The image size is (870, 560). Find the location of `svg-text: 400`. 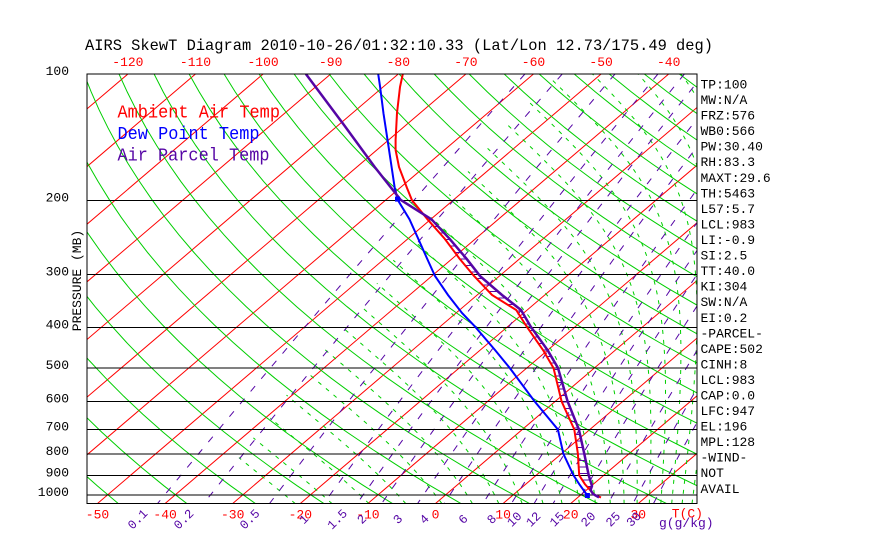

svg-text: 400 is located at coordinates (57, 324).